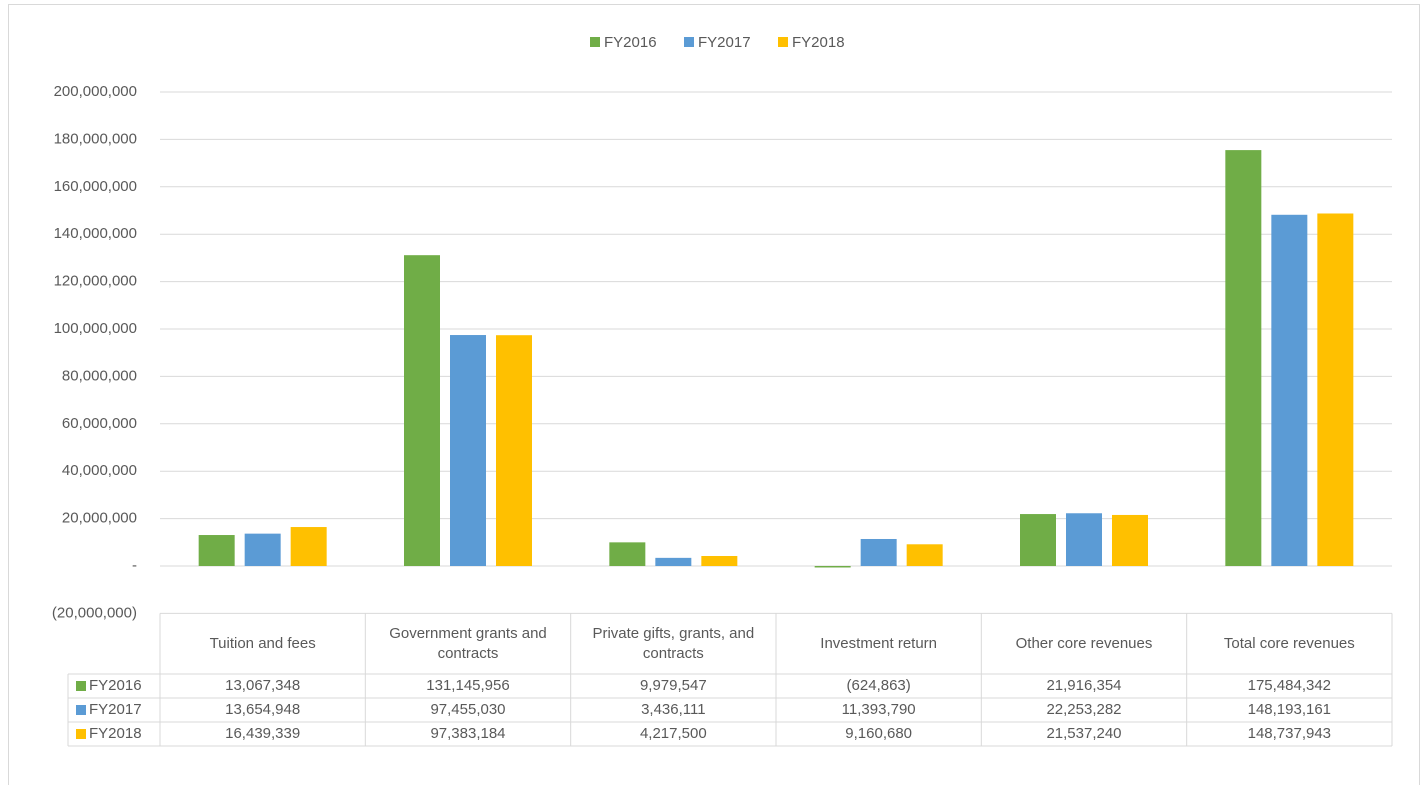  Describe the element at coordinates (99, 375) in the screenshot. I see `y-tick-label: 80,000,000` at that location.